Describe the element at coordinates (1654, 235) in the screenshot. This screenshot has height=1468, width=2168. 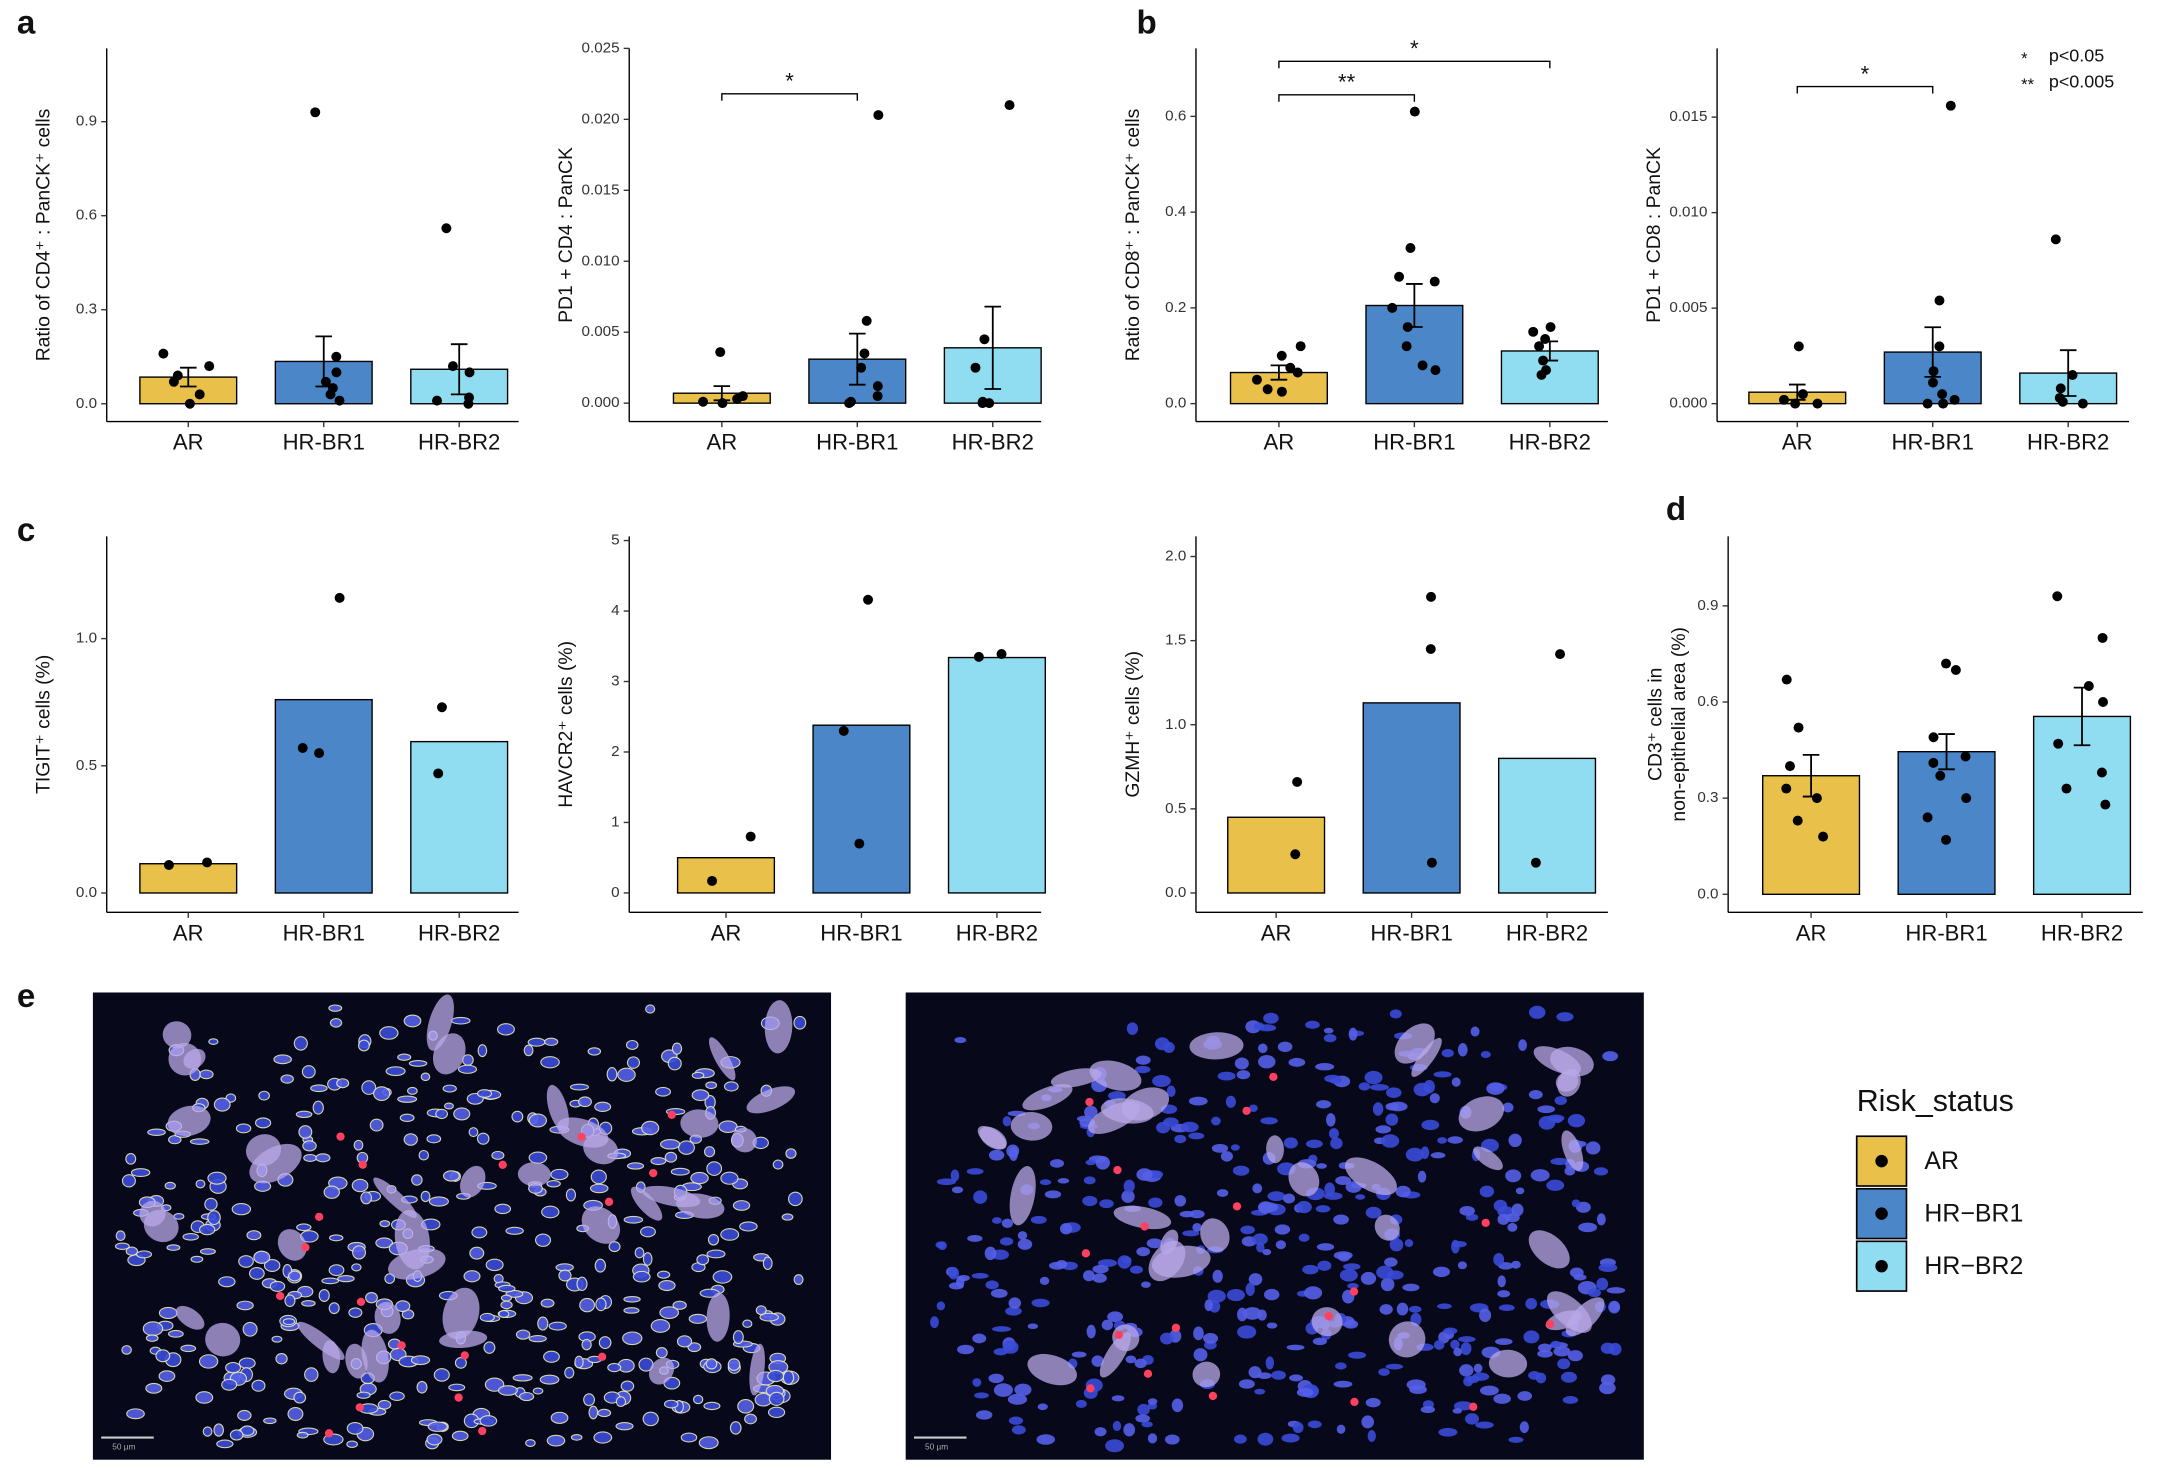
I see `y-axis-label: PD1 + CD8 : PanCK` at that location.